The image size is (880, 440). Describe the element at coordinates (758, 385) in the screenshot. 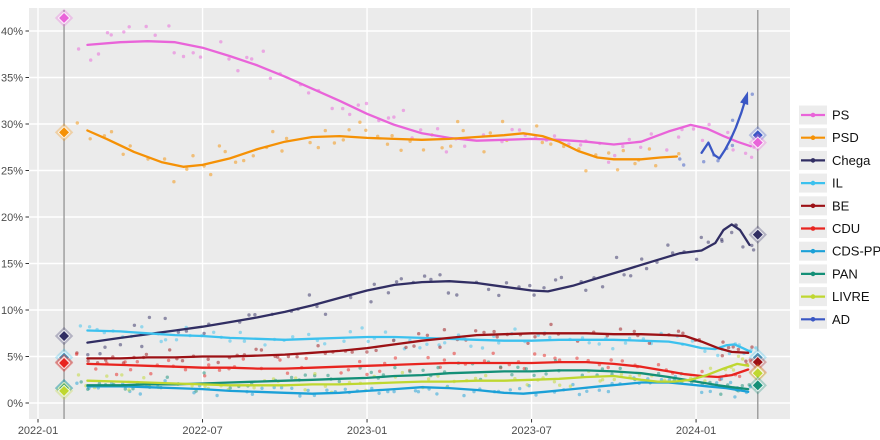

I see `result-diamond-PAN` at that location.